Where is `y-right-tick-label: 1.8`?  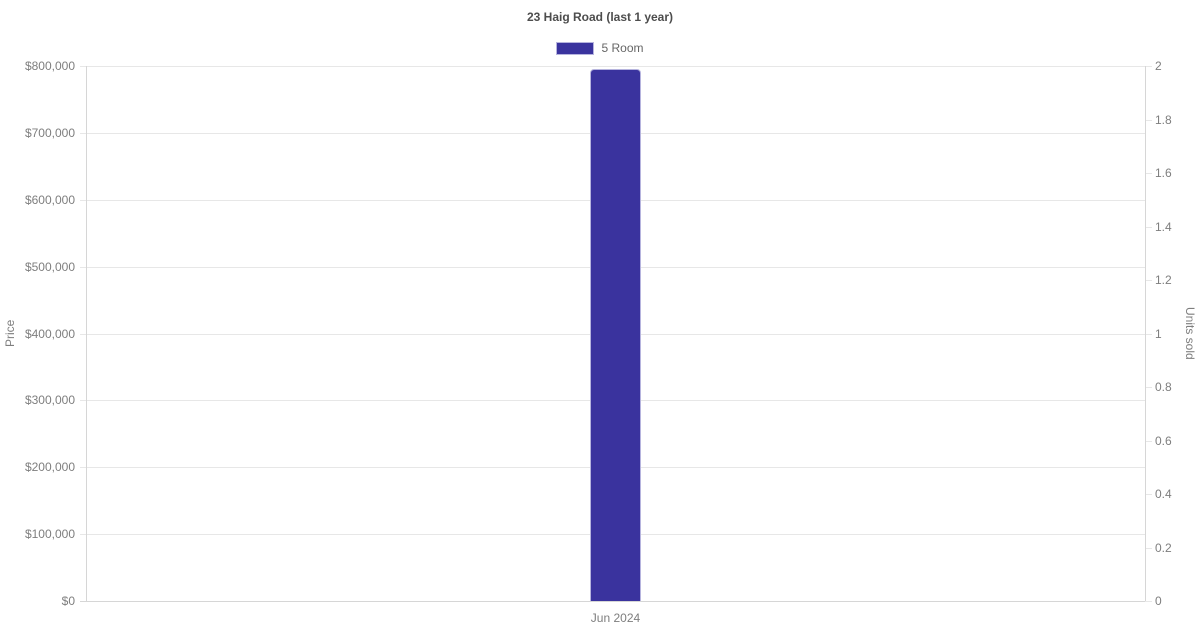
y-right-tick-label: 1.8 is located at coordinates (1163, 120).